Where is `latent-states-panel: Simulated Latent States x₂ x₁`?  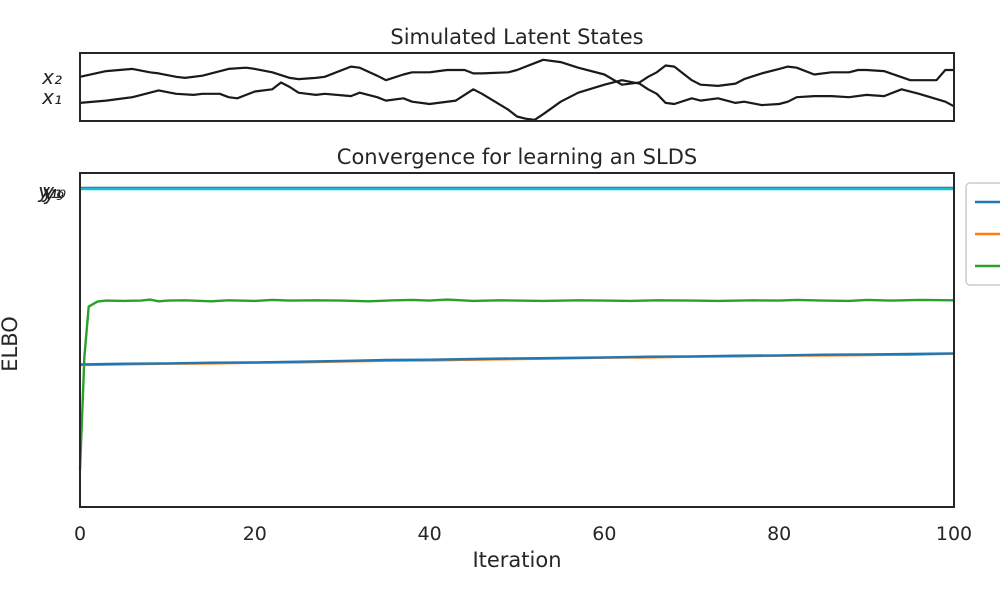
latent-states-panel: Simulated Latent States x₂ x₁ is located at coordinates (498, 73).